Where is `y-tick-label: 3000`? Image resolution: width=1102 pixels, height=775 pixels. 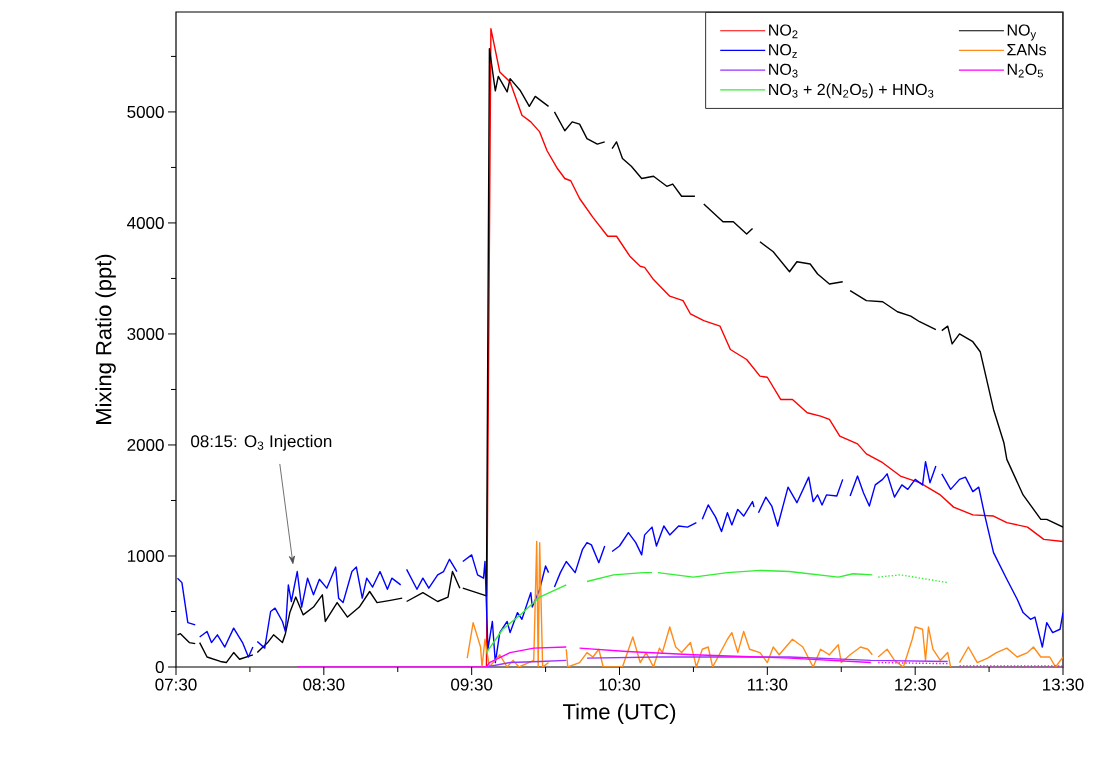
y-tick-label: 3000 is located at coordinates (145, 333).